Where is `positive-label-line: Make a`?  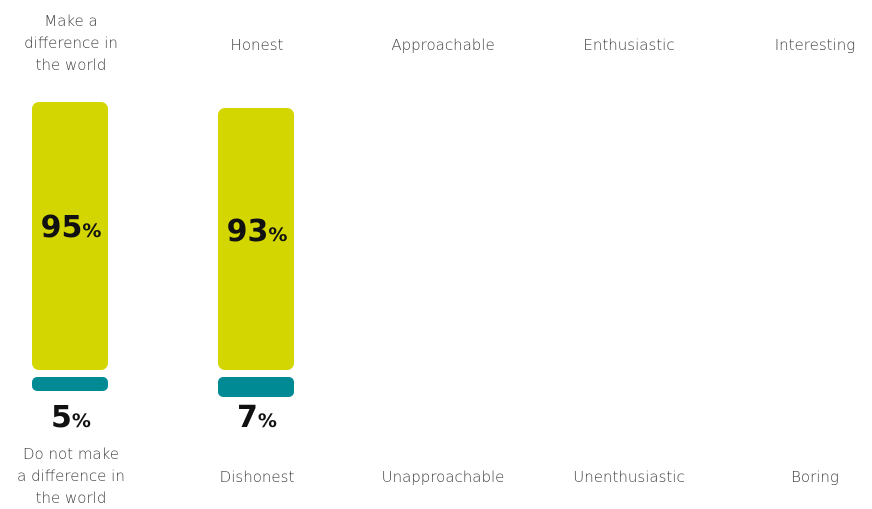 positive-label-line: Make a is located at coordinates (71, 21).